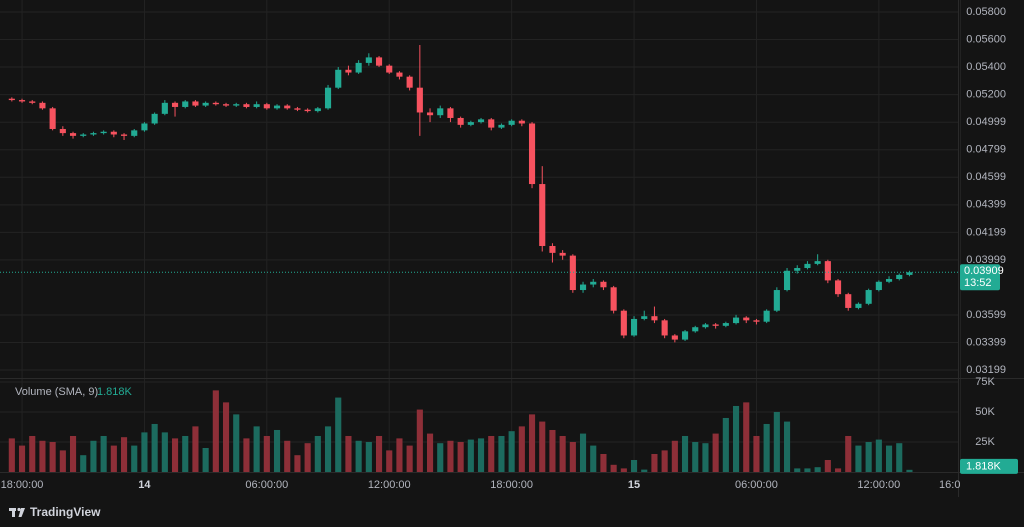 The image size is (1024, 527). Describe the element at coordinates (986, 94) in the screenshot. I see `y-tick-label: 0.05200` at that location.